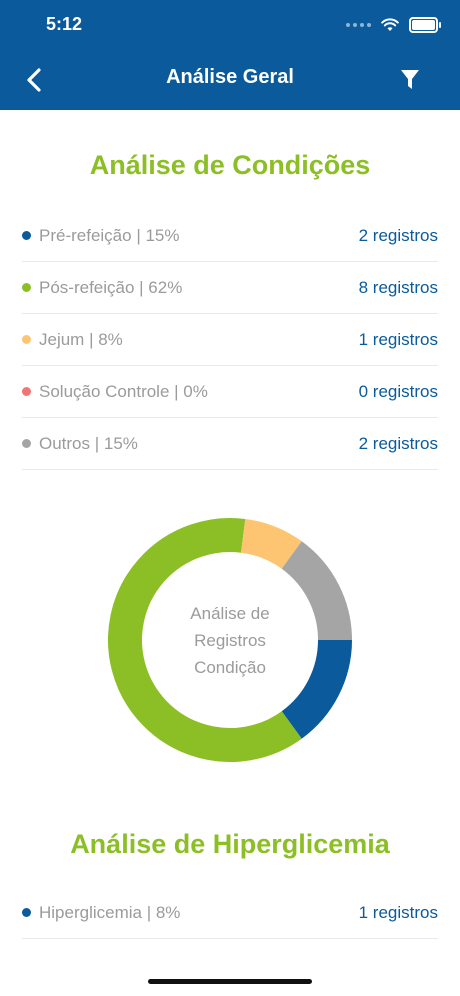 The width and height of the screenshot is (460, 996). What do you see at coordinates (64, 24) in the screenshot?
I see `status-time: 5:12` at bounding box center [64, 24].